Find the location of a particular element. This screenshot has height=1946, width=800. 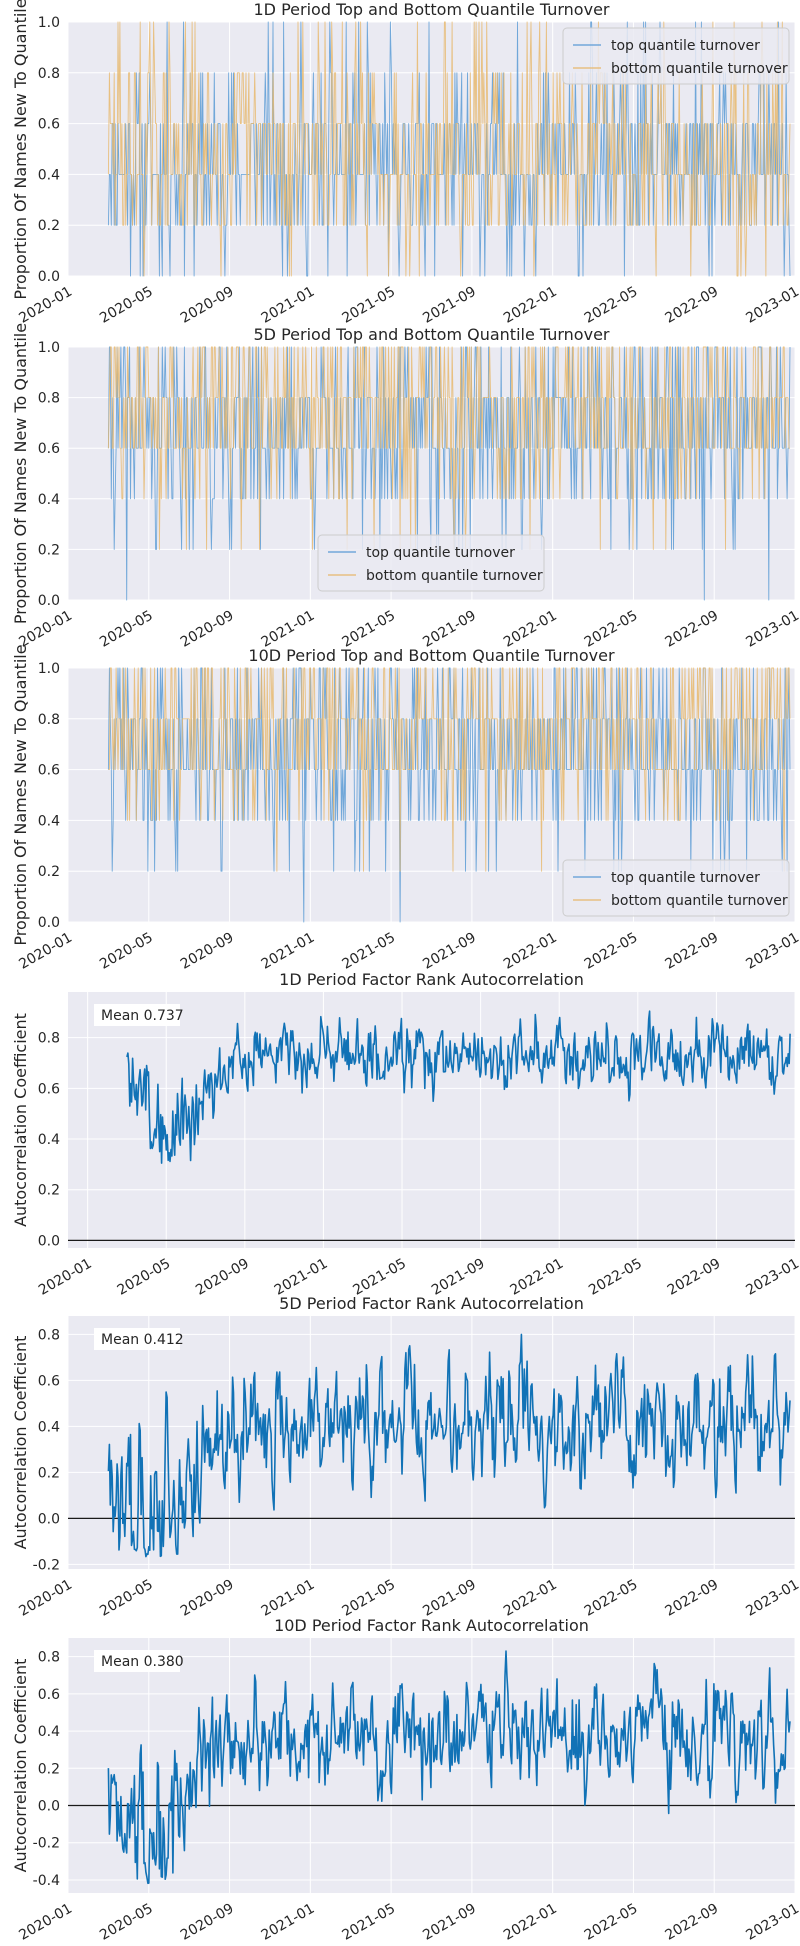

chart-title: 1D Period Factor Rank Autocorrelation is located at coordinates (431, 979).